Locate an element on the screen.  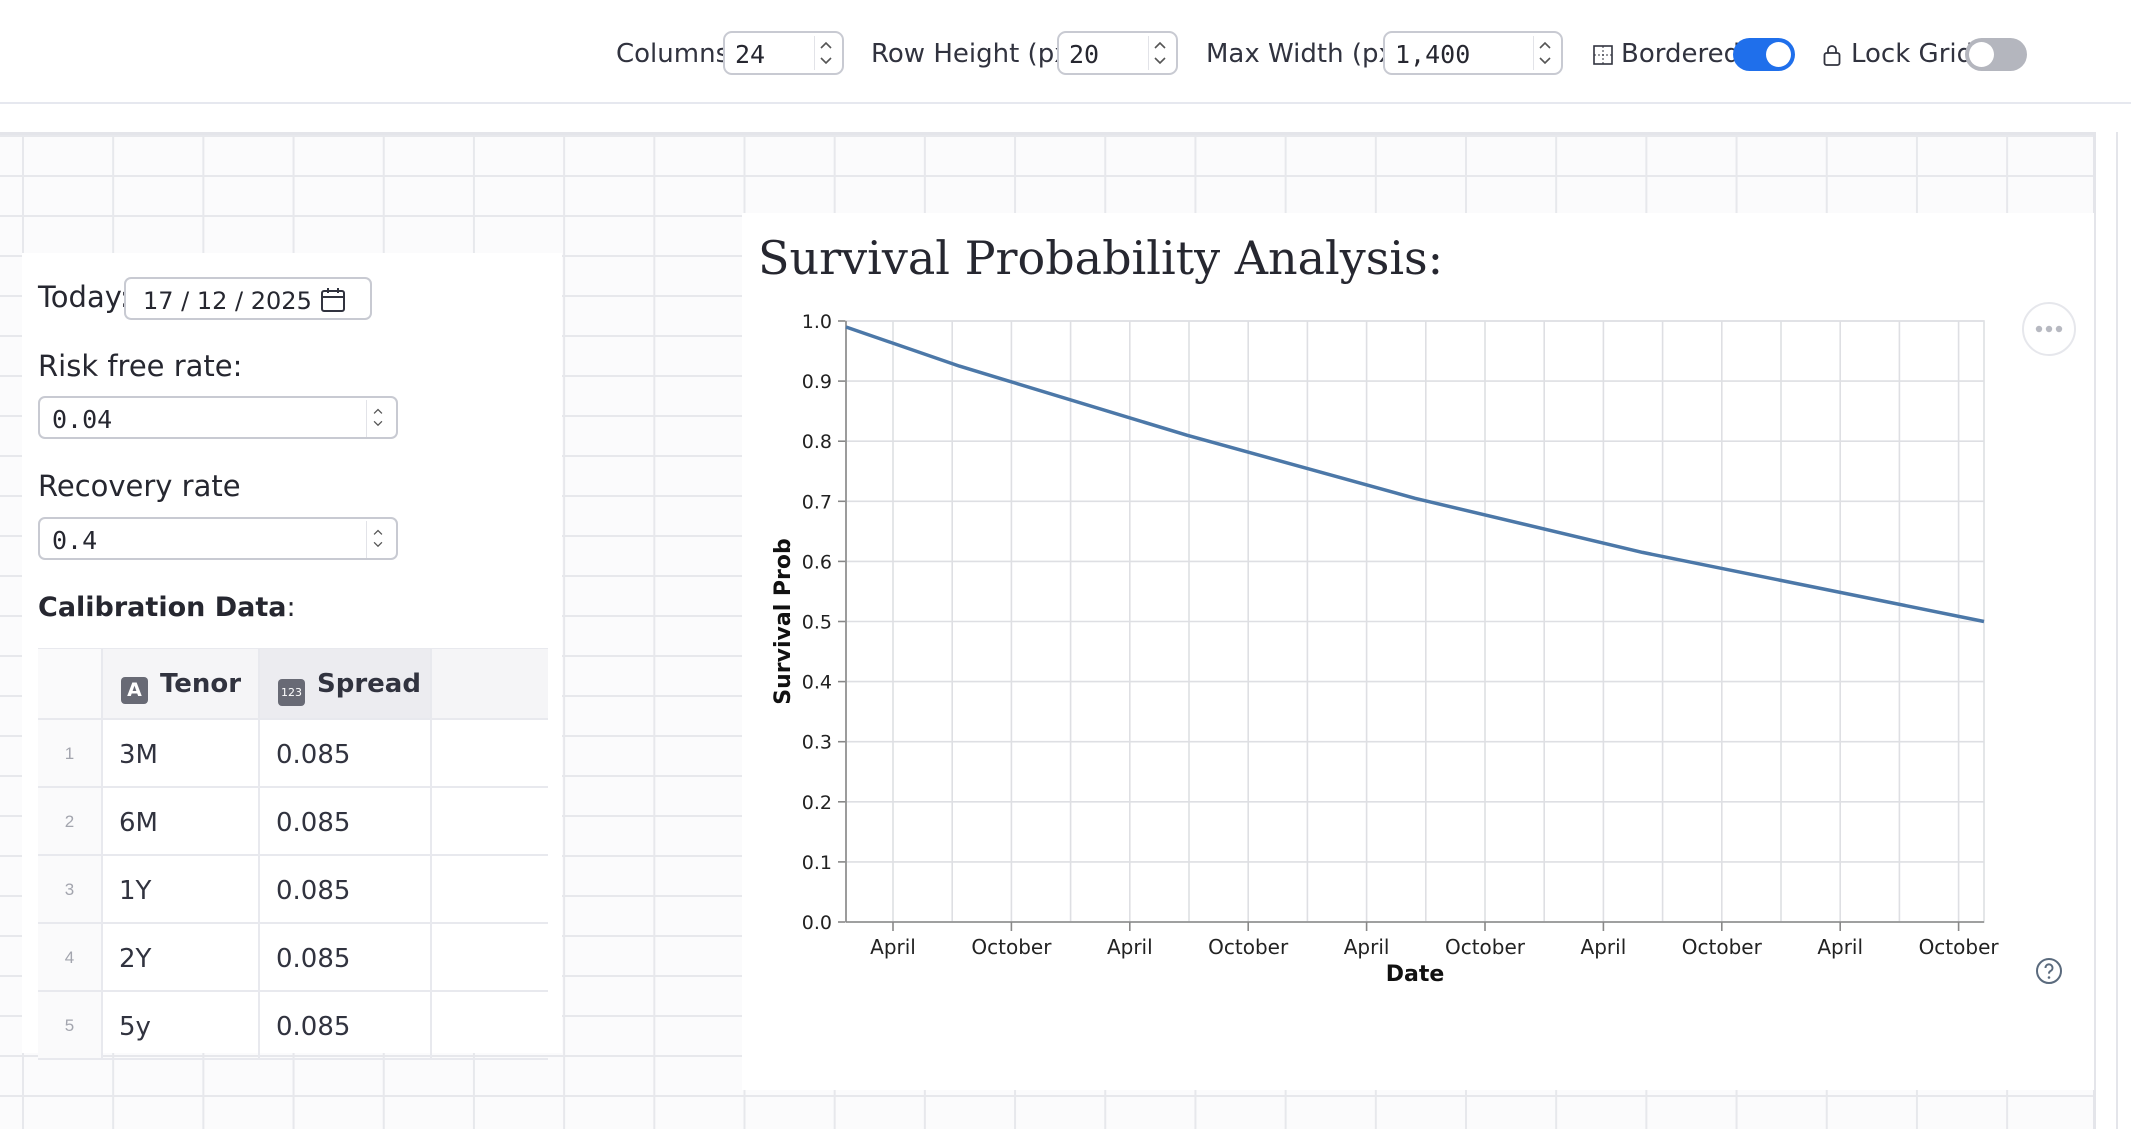
more-dots-icon is located at coordinates (2049, 329).